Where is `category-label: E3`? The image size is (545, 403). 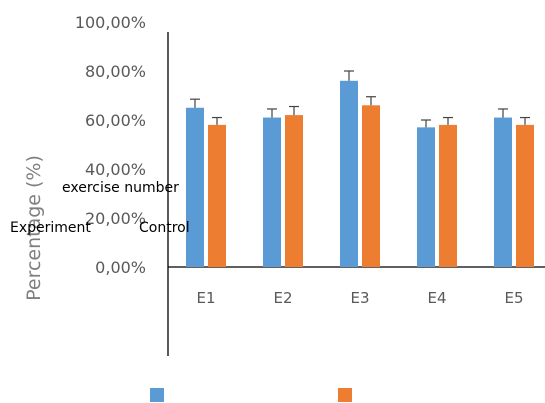
category-label: E3 is located at coordinates (359, 298).